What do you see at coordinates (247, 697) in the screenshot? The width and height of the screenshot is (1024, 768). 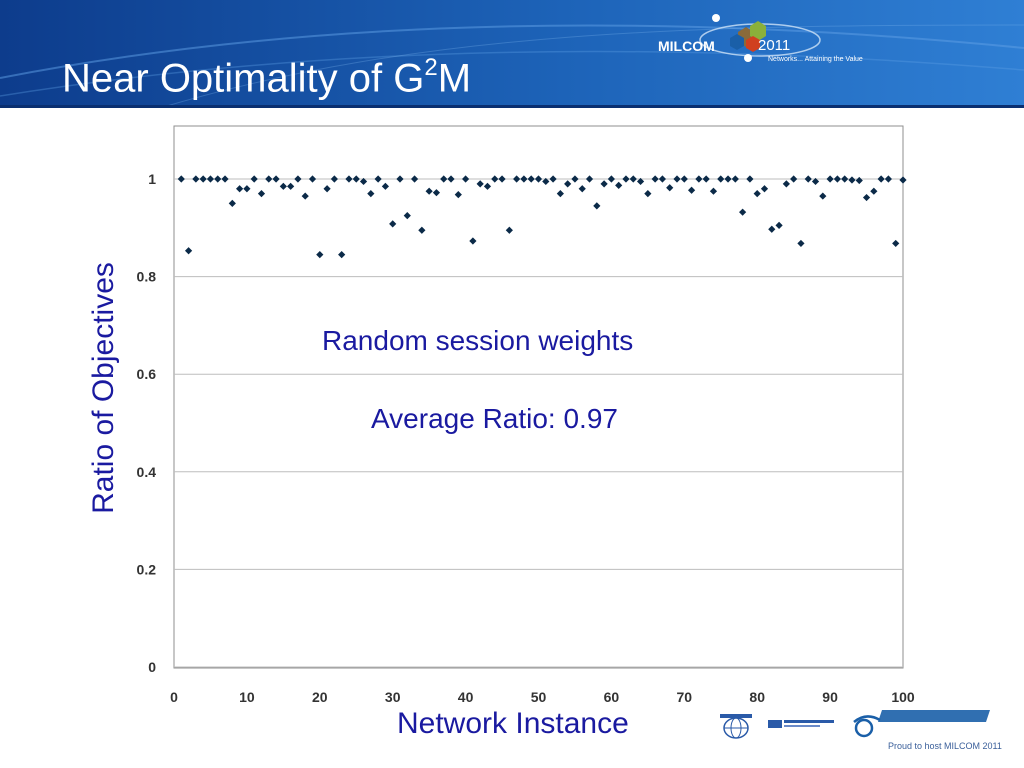 I see `x-tick-label: 10` at bounding box center [247, 697].